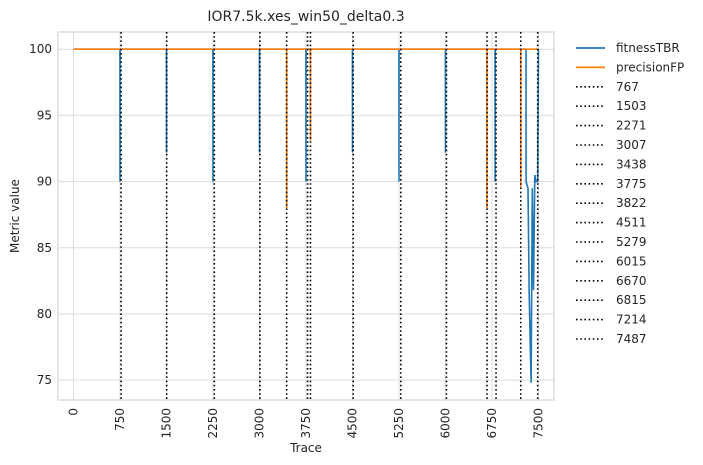 The width and height of the screenshot is (703, 465). I want to click on legend-label: 3822, so click(631, 203).